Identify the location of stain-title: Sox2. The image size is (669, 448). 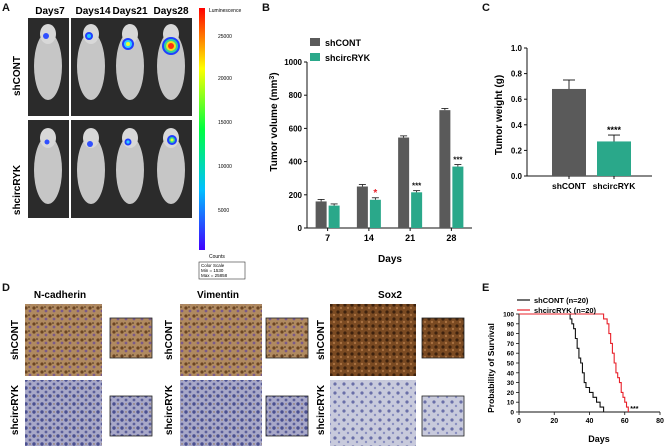
(390, 295).